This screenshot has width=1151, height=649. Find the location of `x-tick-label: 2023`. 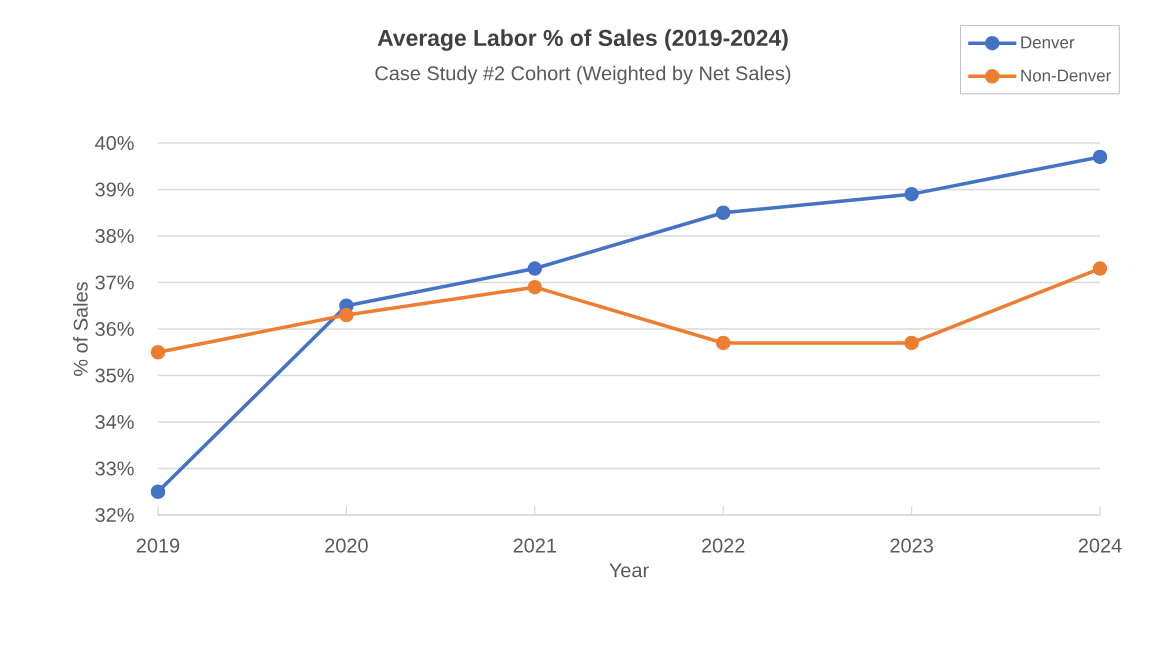

x-tick-label: 2023 is located at coordinates (911, 545).